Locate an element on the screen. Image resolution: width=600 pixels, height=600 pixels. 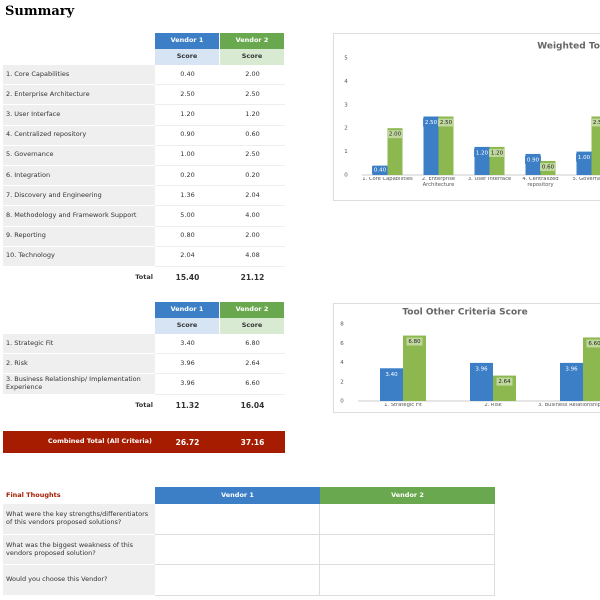
combined-label: Combined Total (All Criteria) is located at coordinates (79, 442).